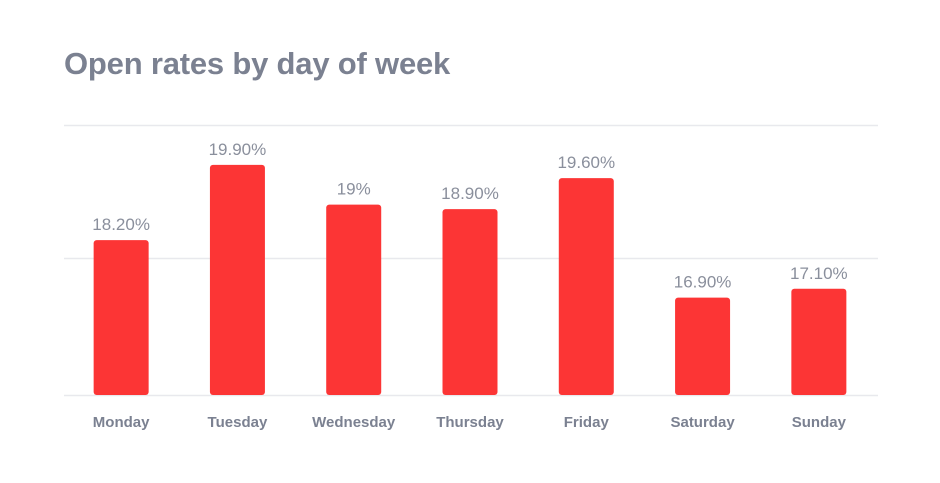 The width and height of the screenshot is (940, 483). I want to click on value-label-tuesday: 19.90%, so click(238, 149).